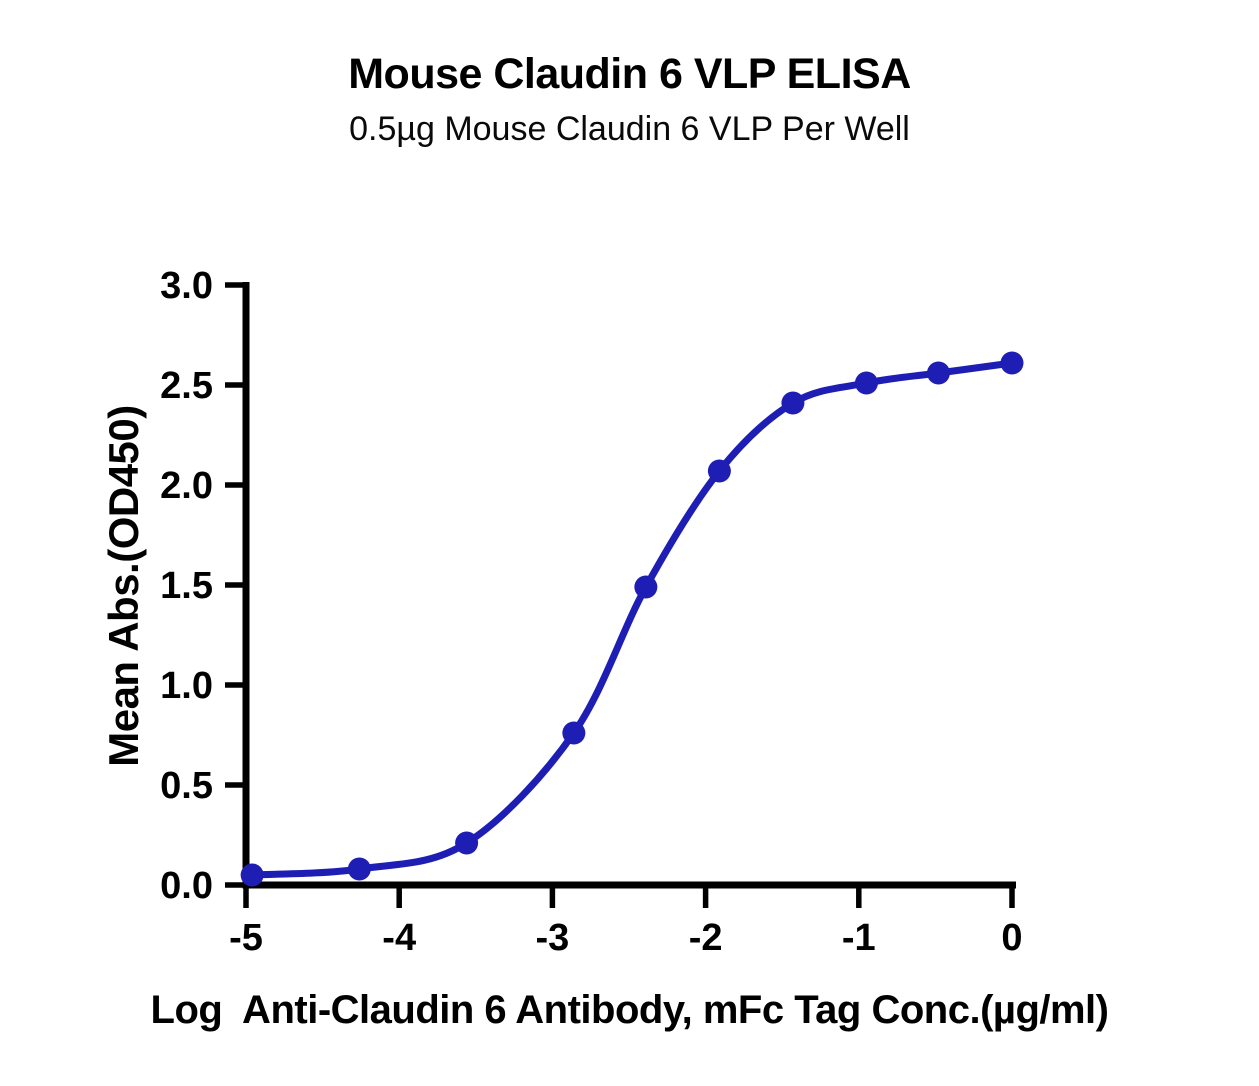 The height and width of the screenshot is (1086, 1259). What do you see at coordinates (246, 938) in the screenshot?
I see `x-tick-label: -5` at bounding box center [246, 938].